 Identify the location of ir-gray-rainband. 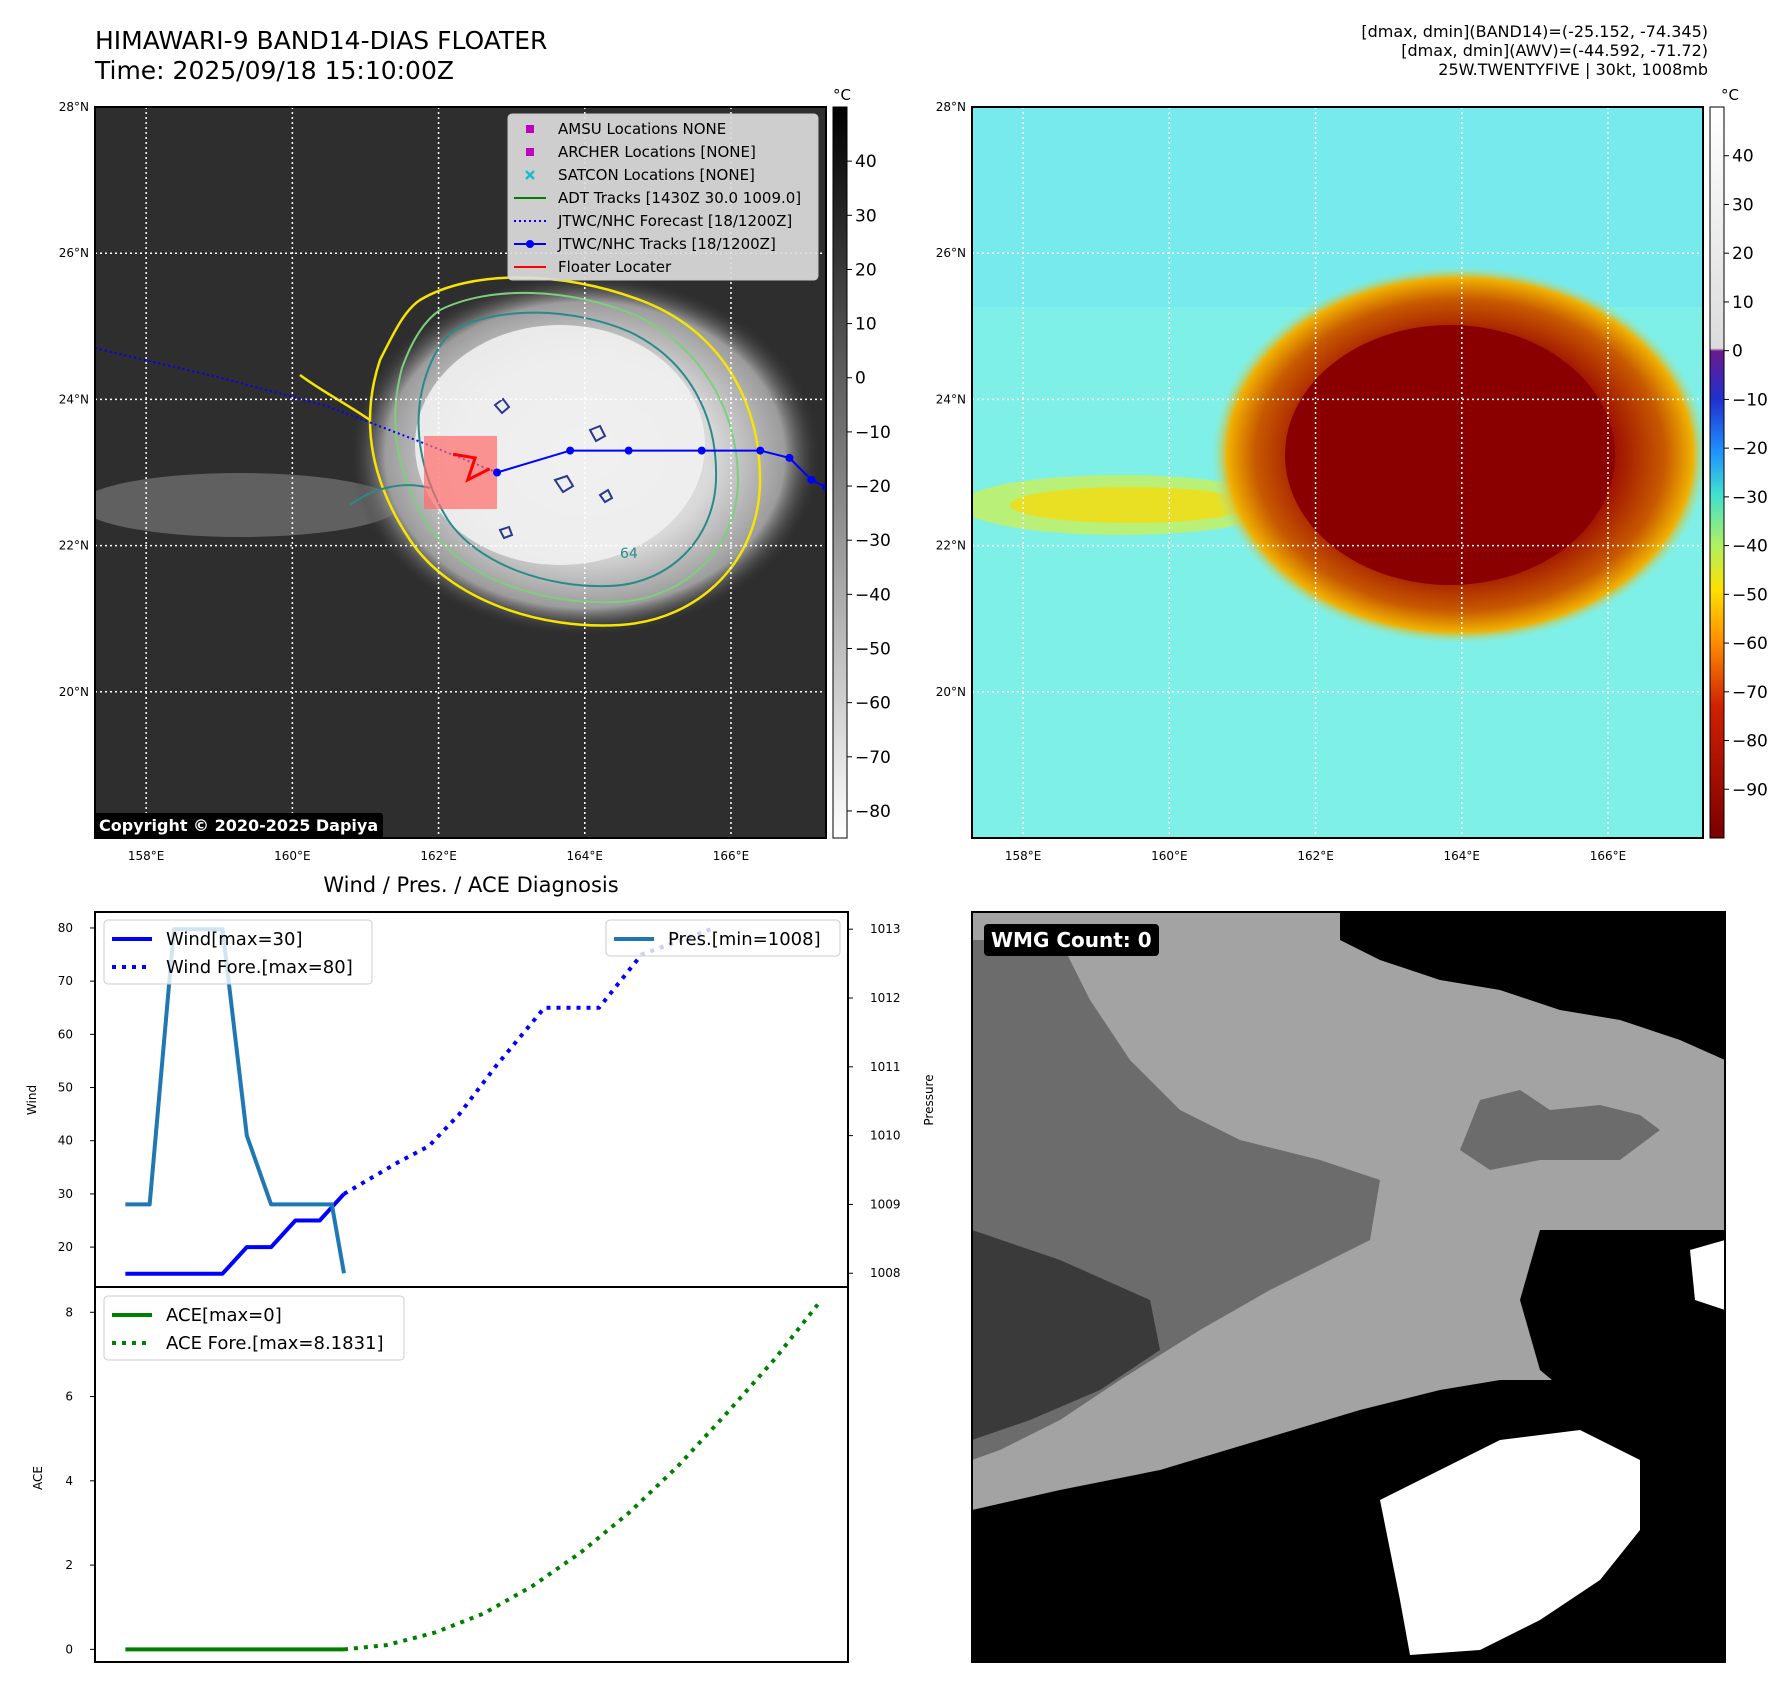
(247, 505).